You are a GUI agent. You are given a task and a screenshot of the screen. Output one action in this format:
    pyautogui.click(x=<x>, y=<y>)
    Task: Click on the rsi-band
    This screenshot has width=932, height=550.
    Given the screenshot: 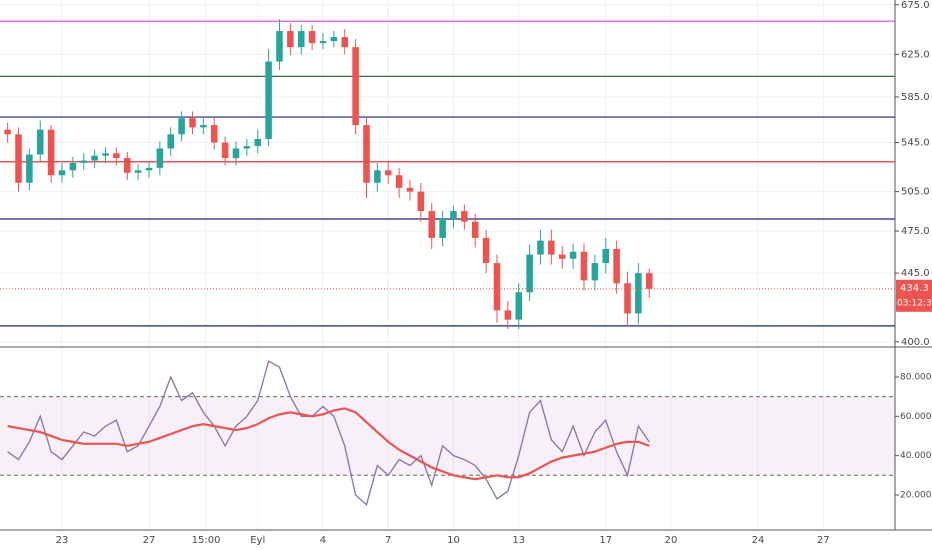 What is the action you would take?
    pyautogui.click(x=447, y=436)
    